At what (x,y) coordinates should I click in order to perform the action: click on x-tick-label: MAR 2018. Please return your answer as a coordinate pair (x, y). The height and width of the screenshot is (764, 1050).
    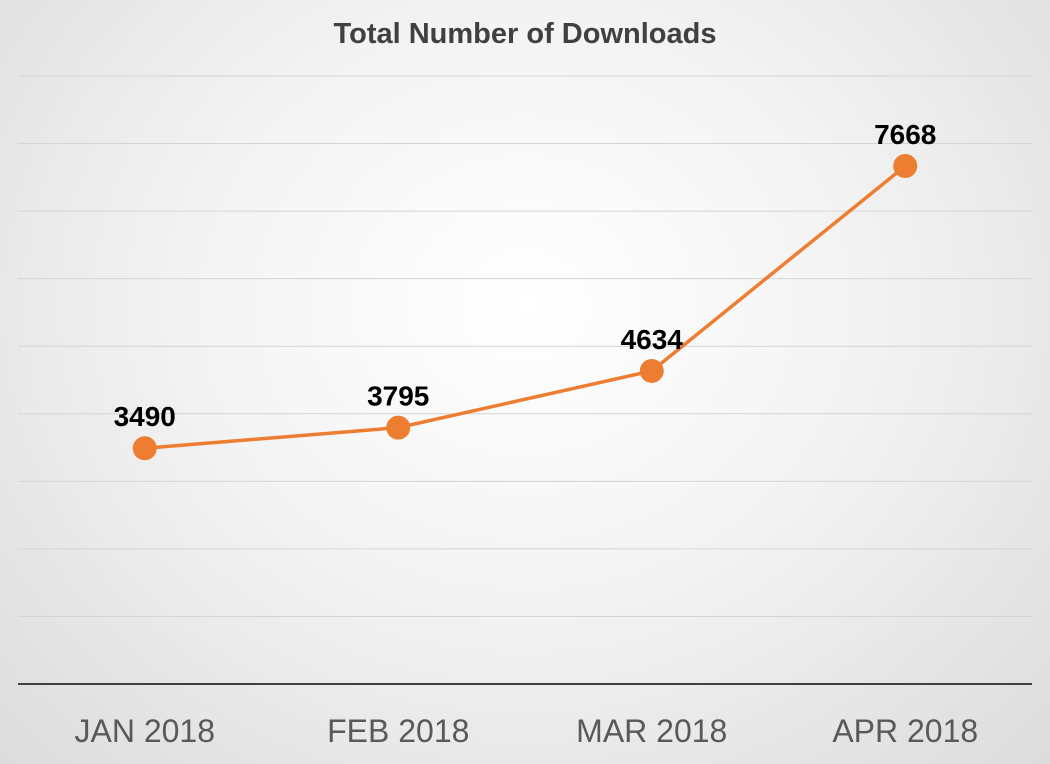
    Looking at the image, I should click on (651, 731).